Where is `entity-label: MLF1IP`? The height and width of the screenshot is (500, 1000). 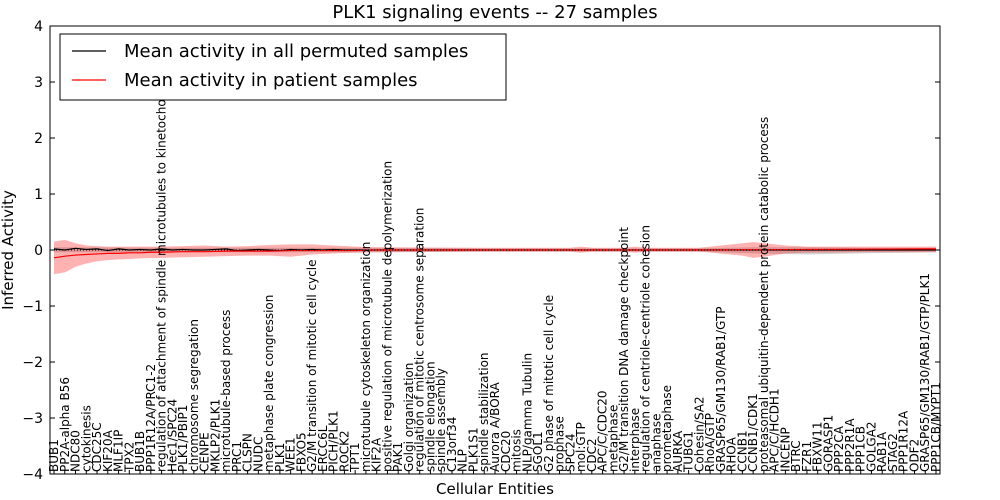 entity-label: MLF1IP is located at coordinates (119, 451).